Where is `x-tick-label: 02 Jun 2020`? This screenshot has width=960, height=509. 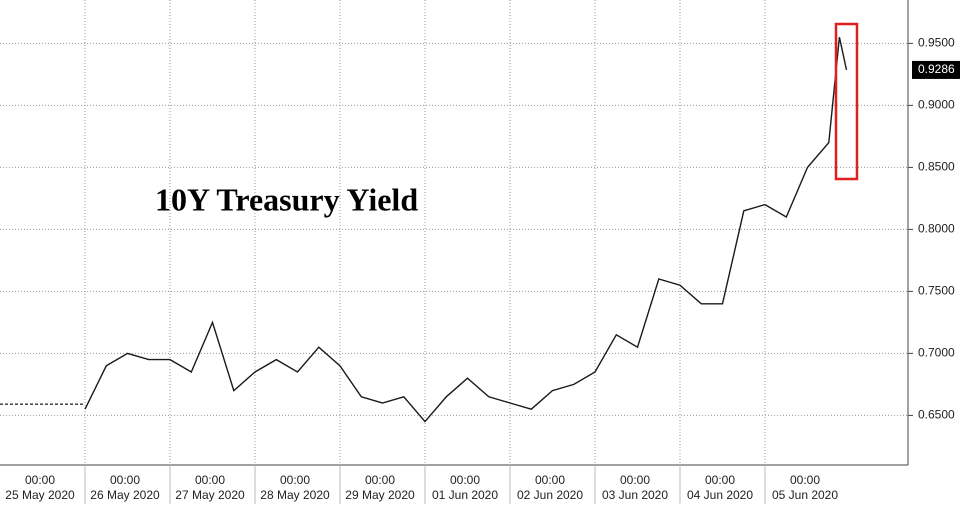
x-tick-label: 02 Jun 2020 is located at coordinates (550, 495).